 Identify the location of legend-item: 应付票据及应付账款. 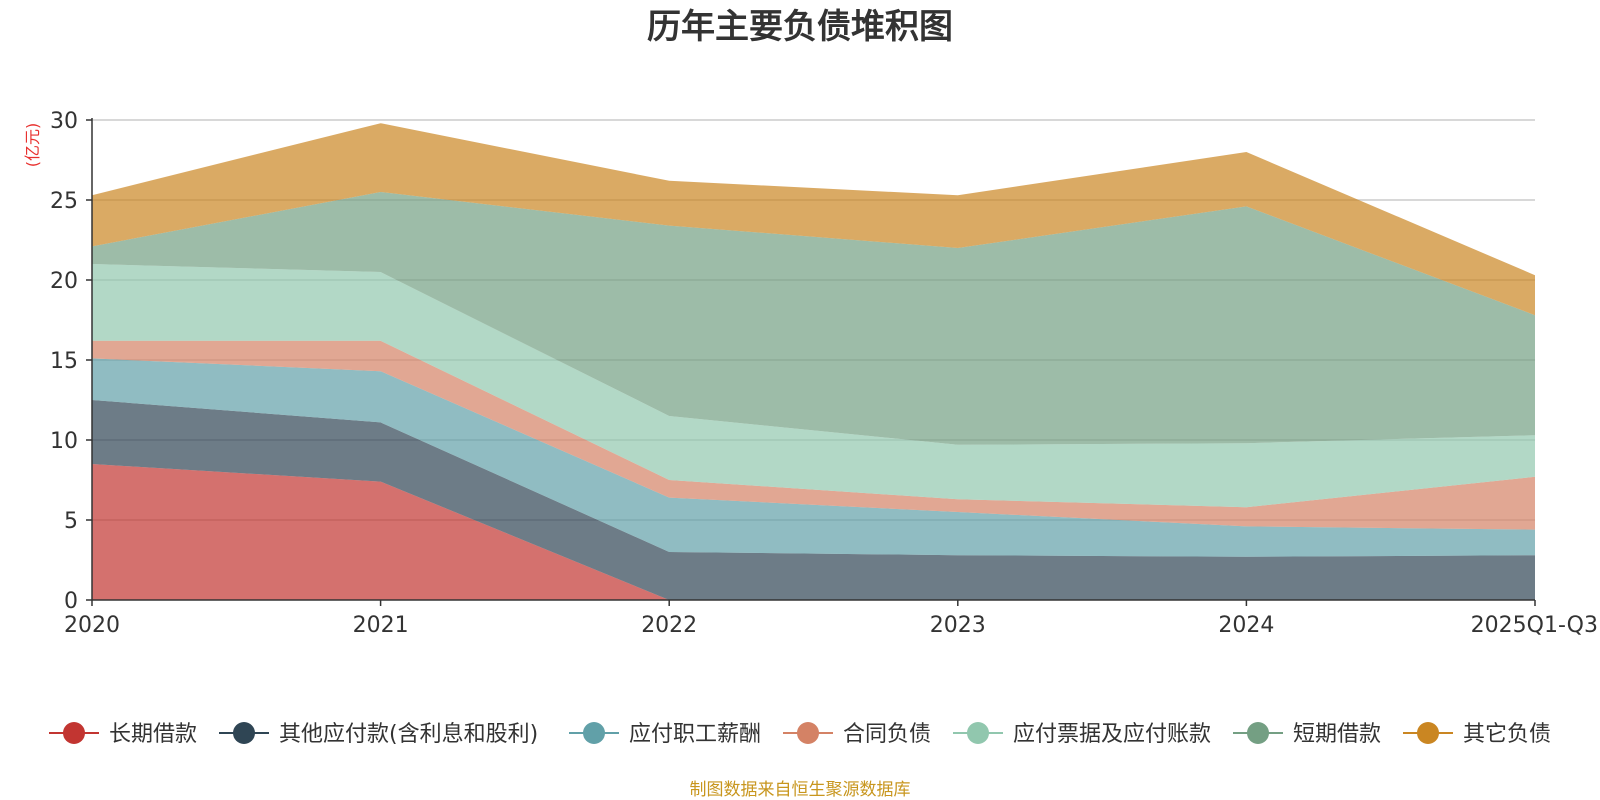
(1082, 734).